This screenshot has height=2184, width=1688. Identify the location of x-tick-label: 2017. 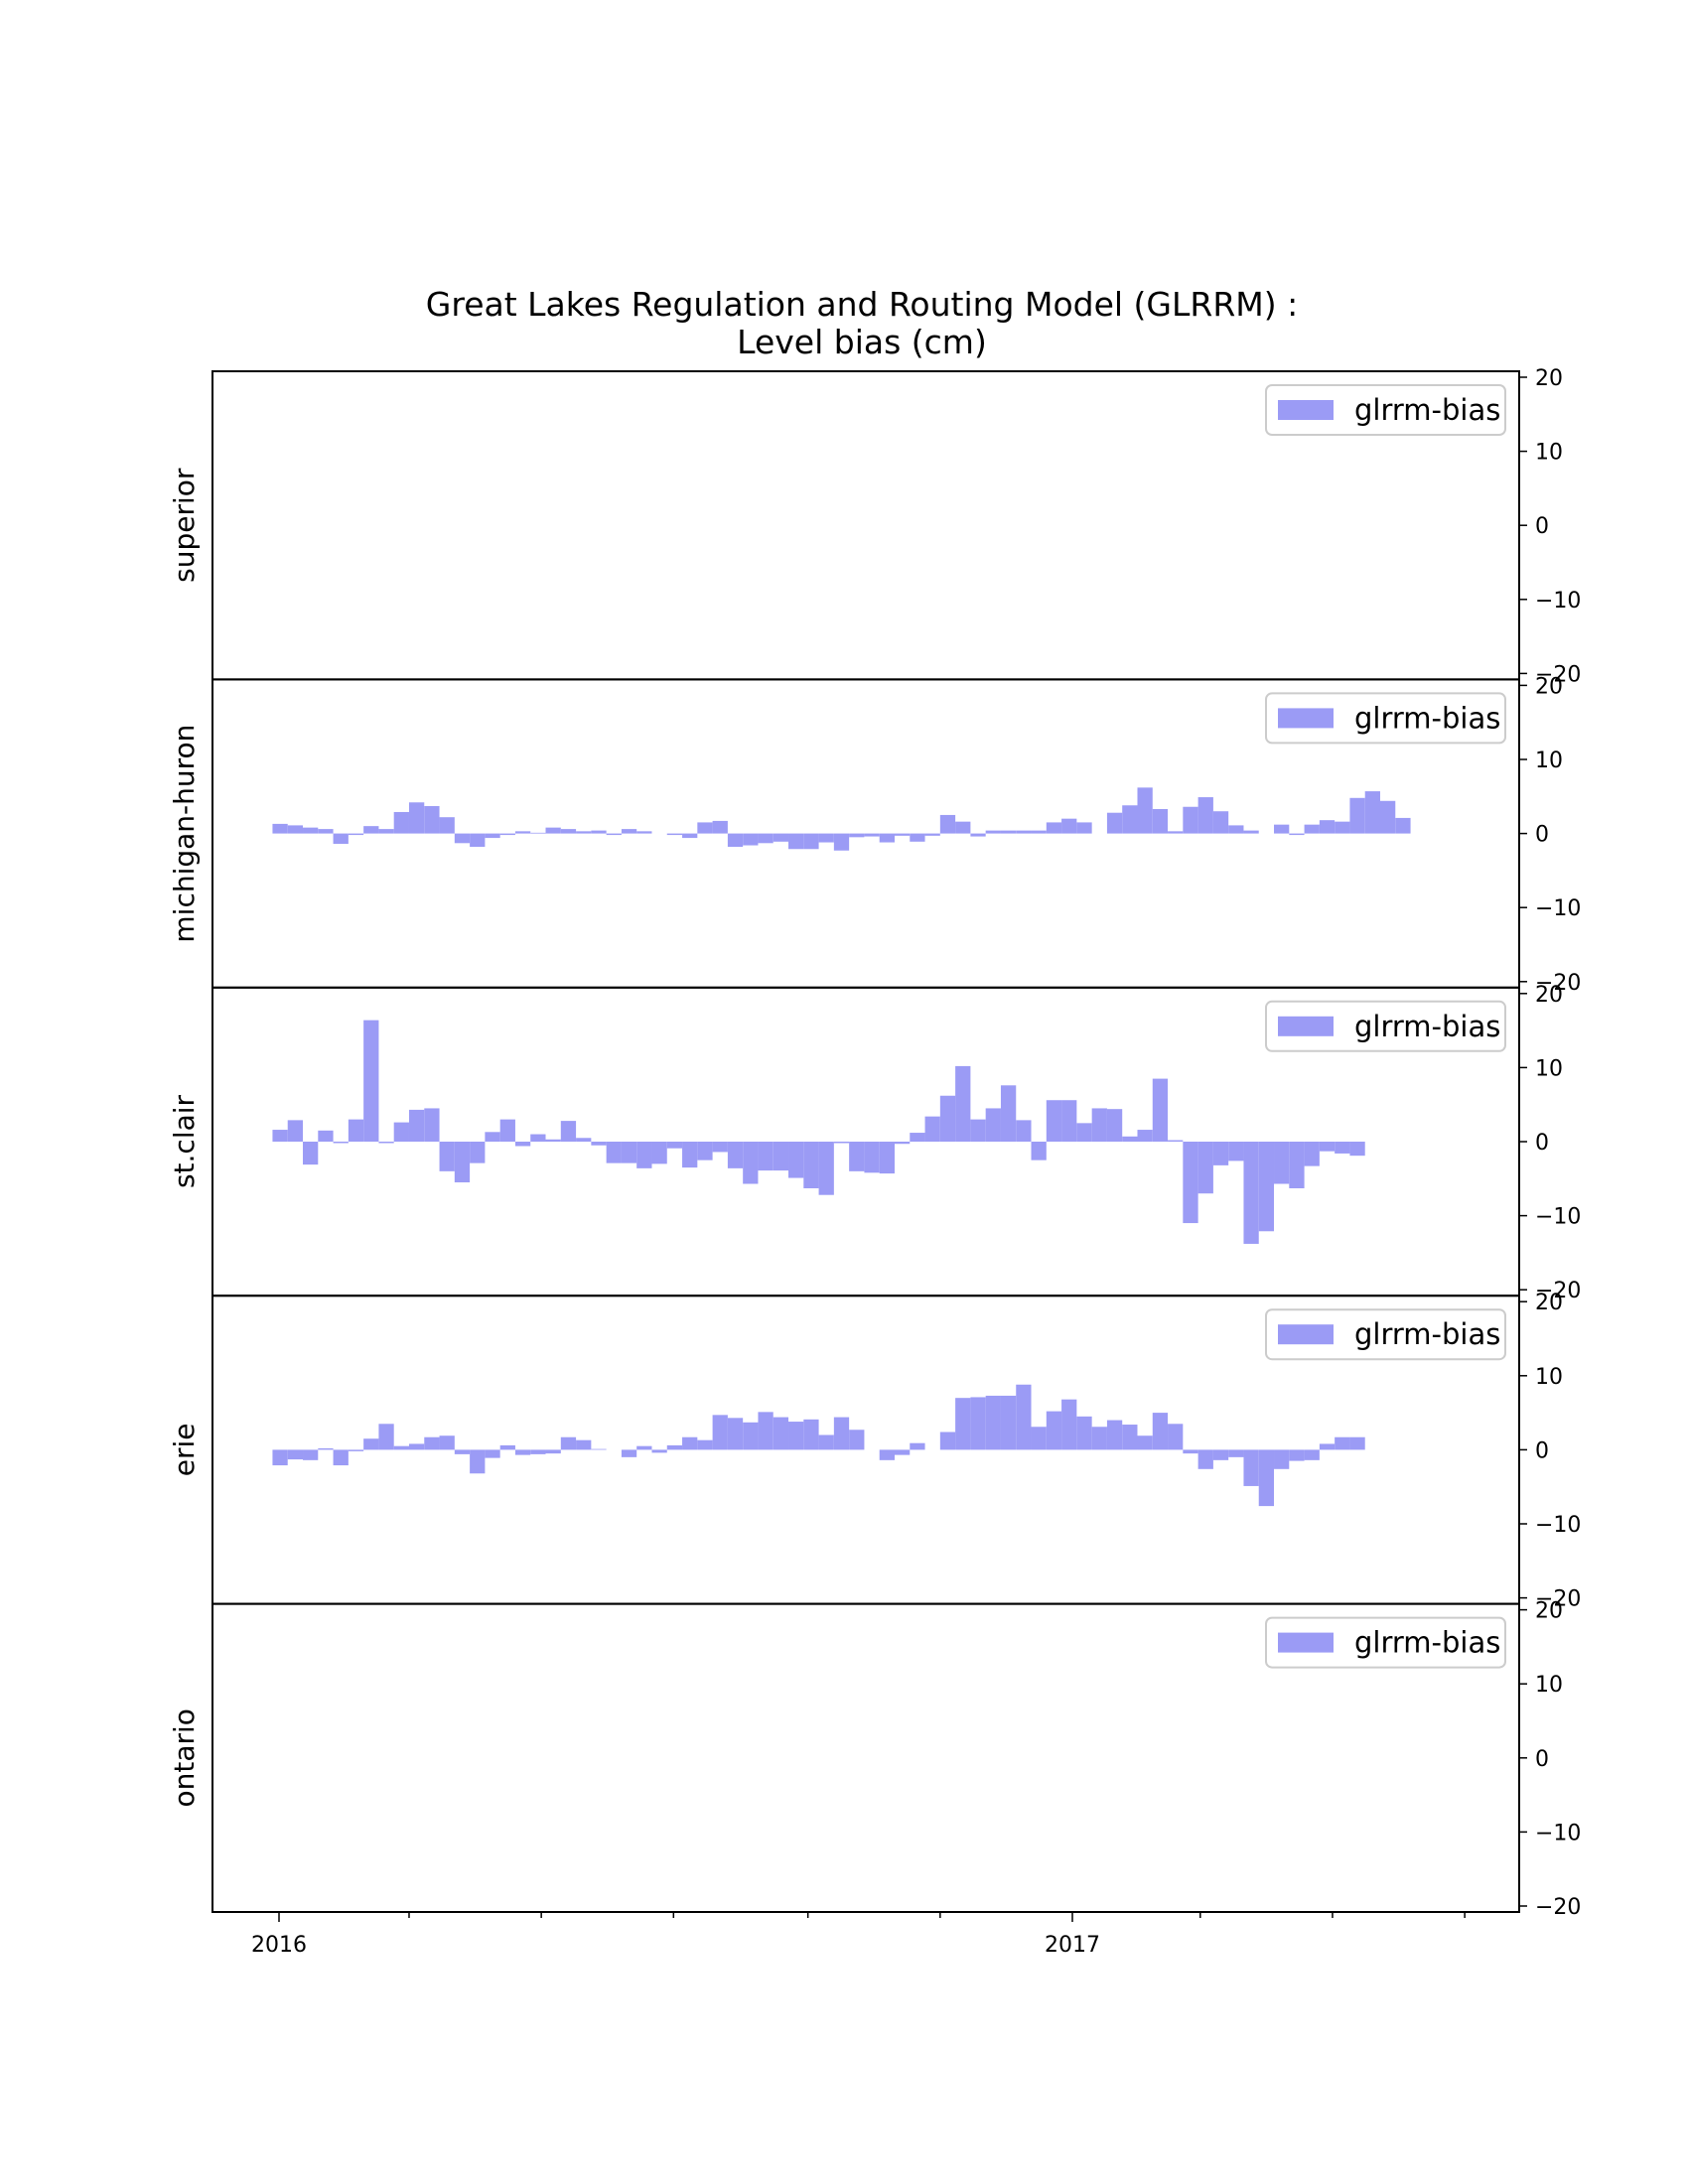
(1072, 1945).